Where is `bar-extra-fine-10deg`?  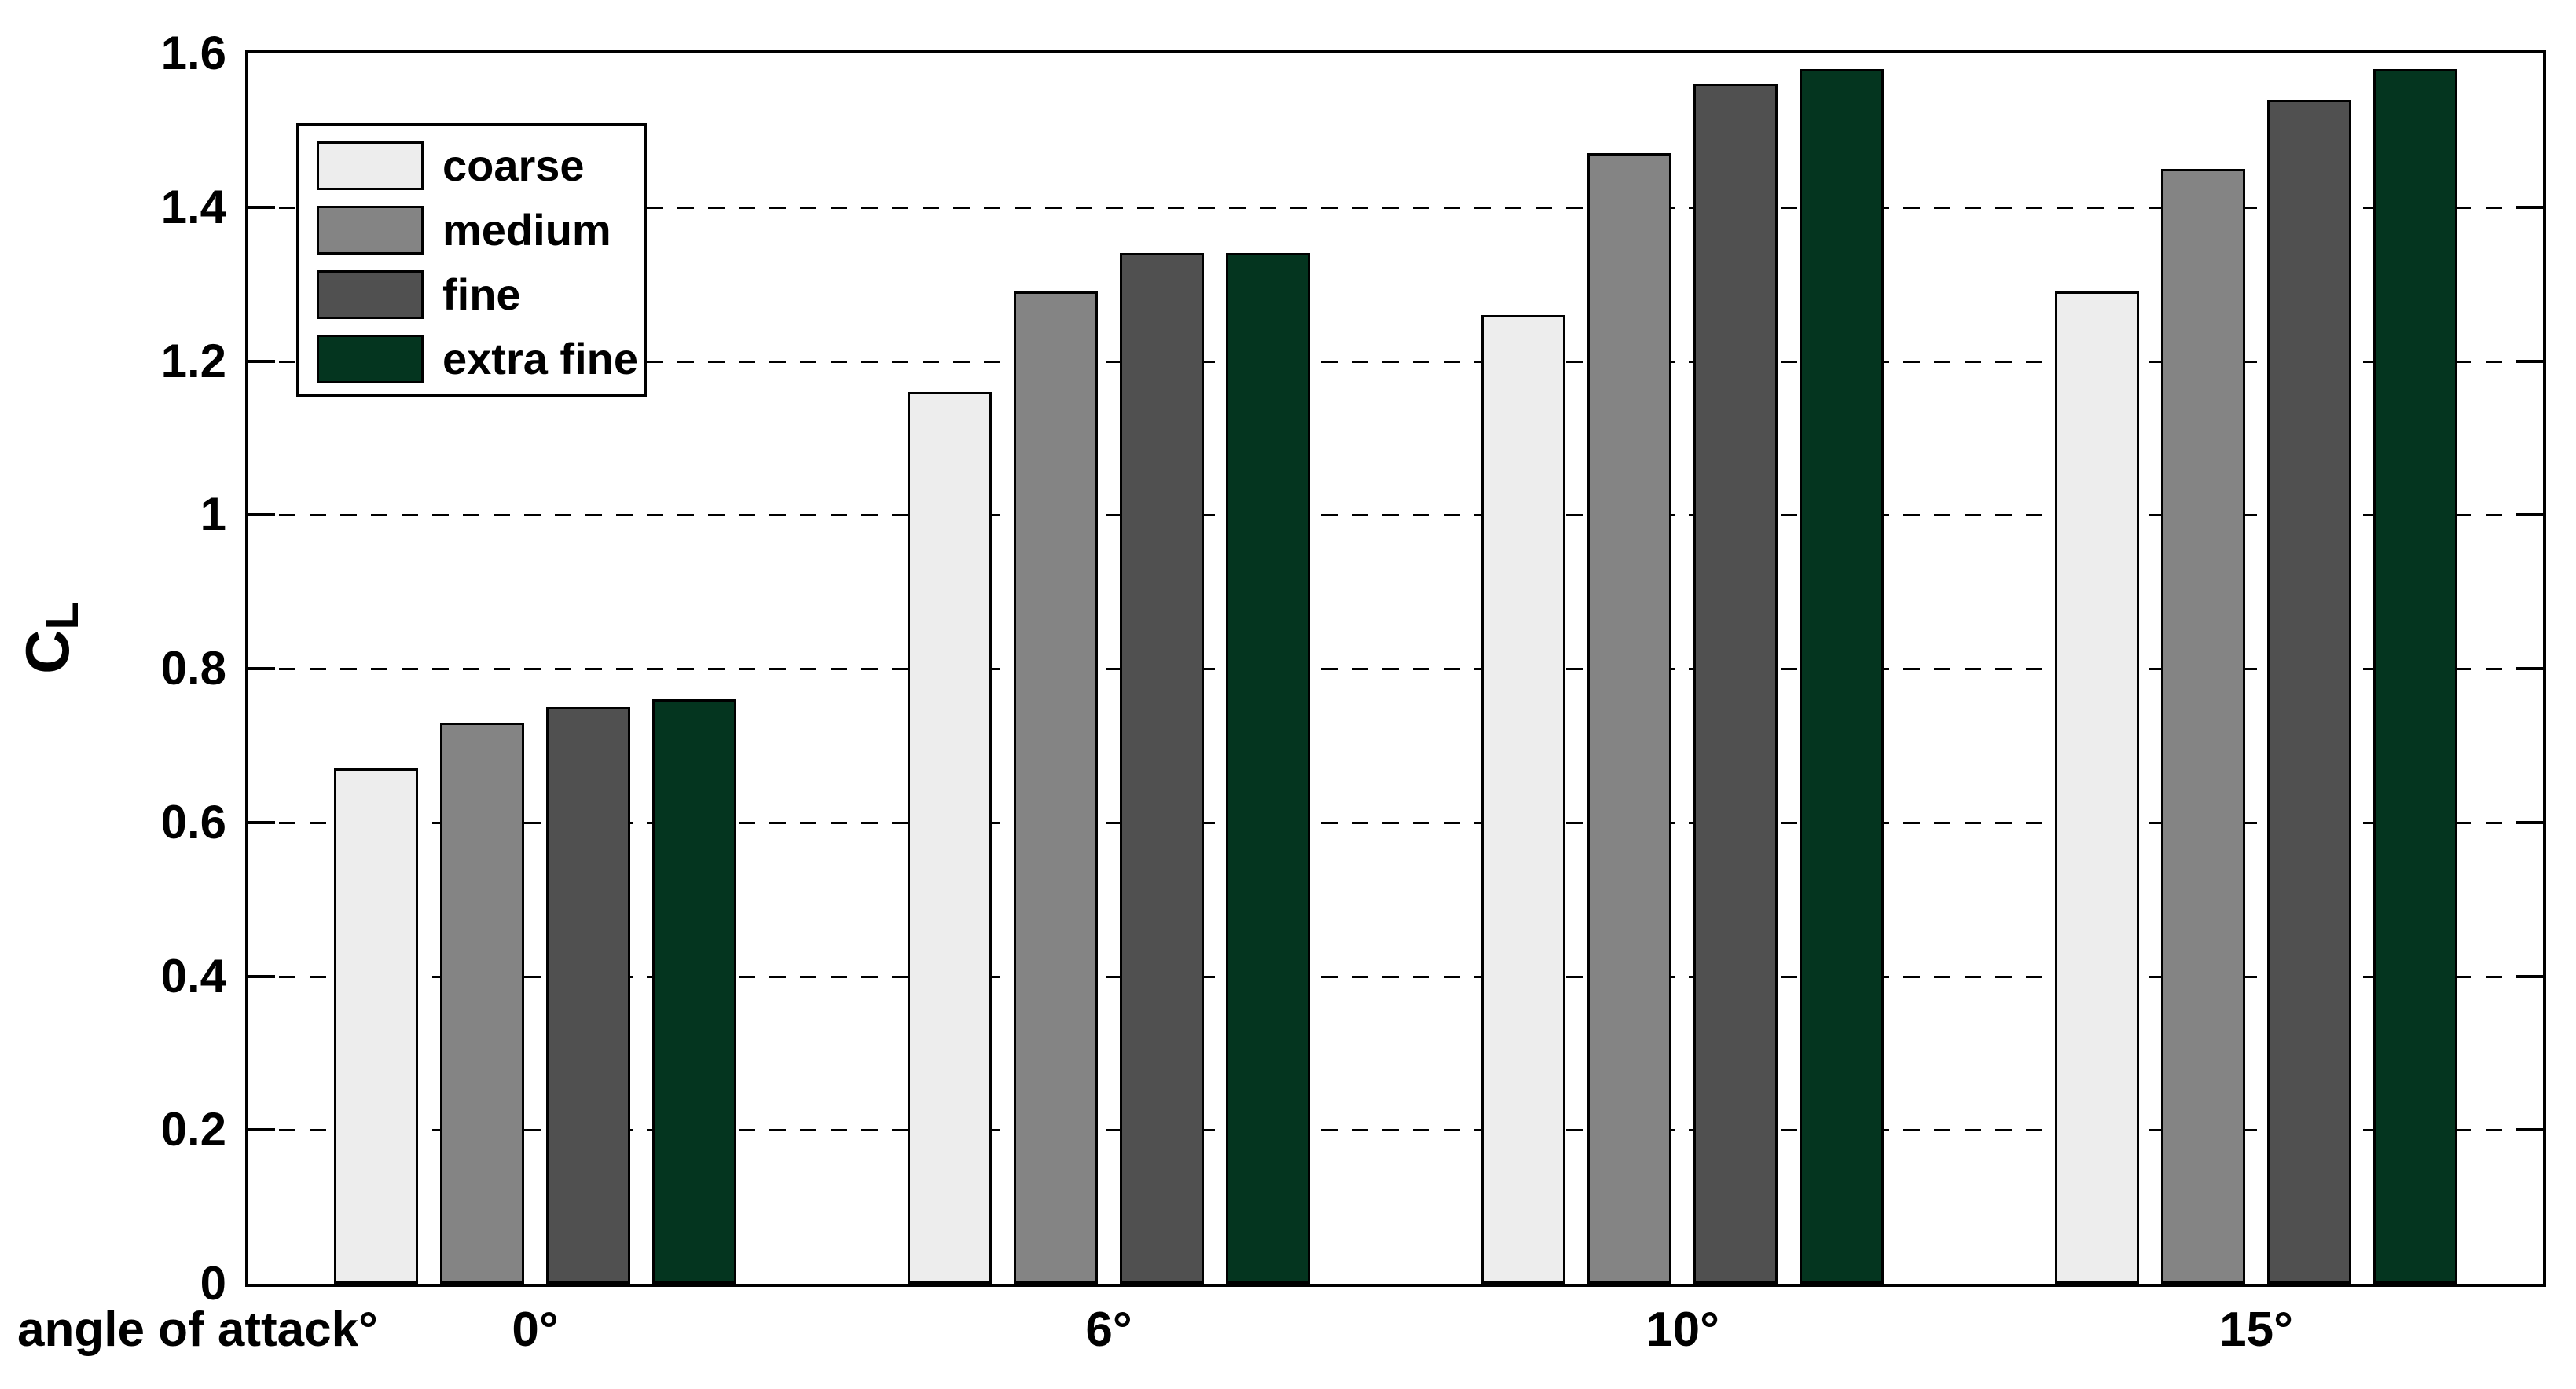 bar-extra-fine-10deg is located at coordinates (1842, 676).